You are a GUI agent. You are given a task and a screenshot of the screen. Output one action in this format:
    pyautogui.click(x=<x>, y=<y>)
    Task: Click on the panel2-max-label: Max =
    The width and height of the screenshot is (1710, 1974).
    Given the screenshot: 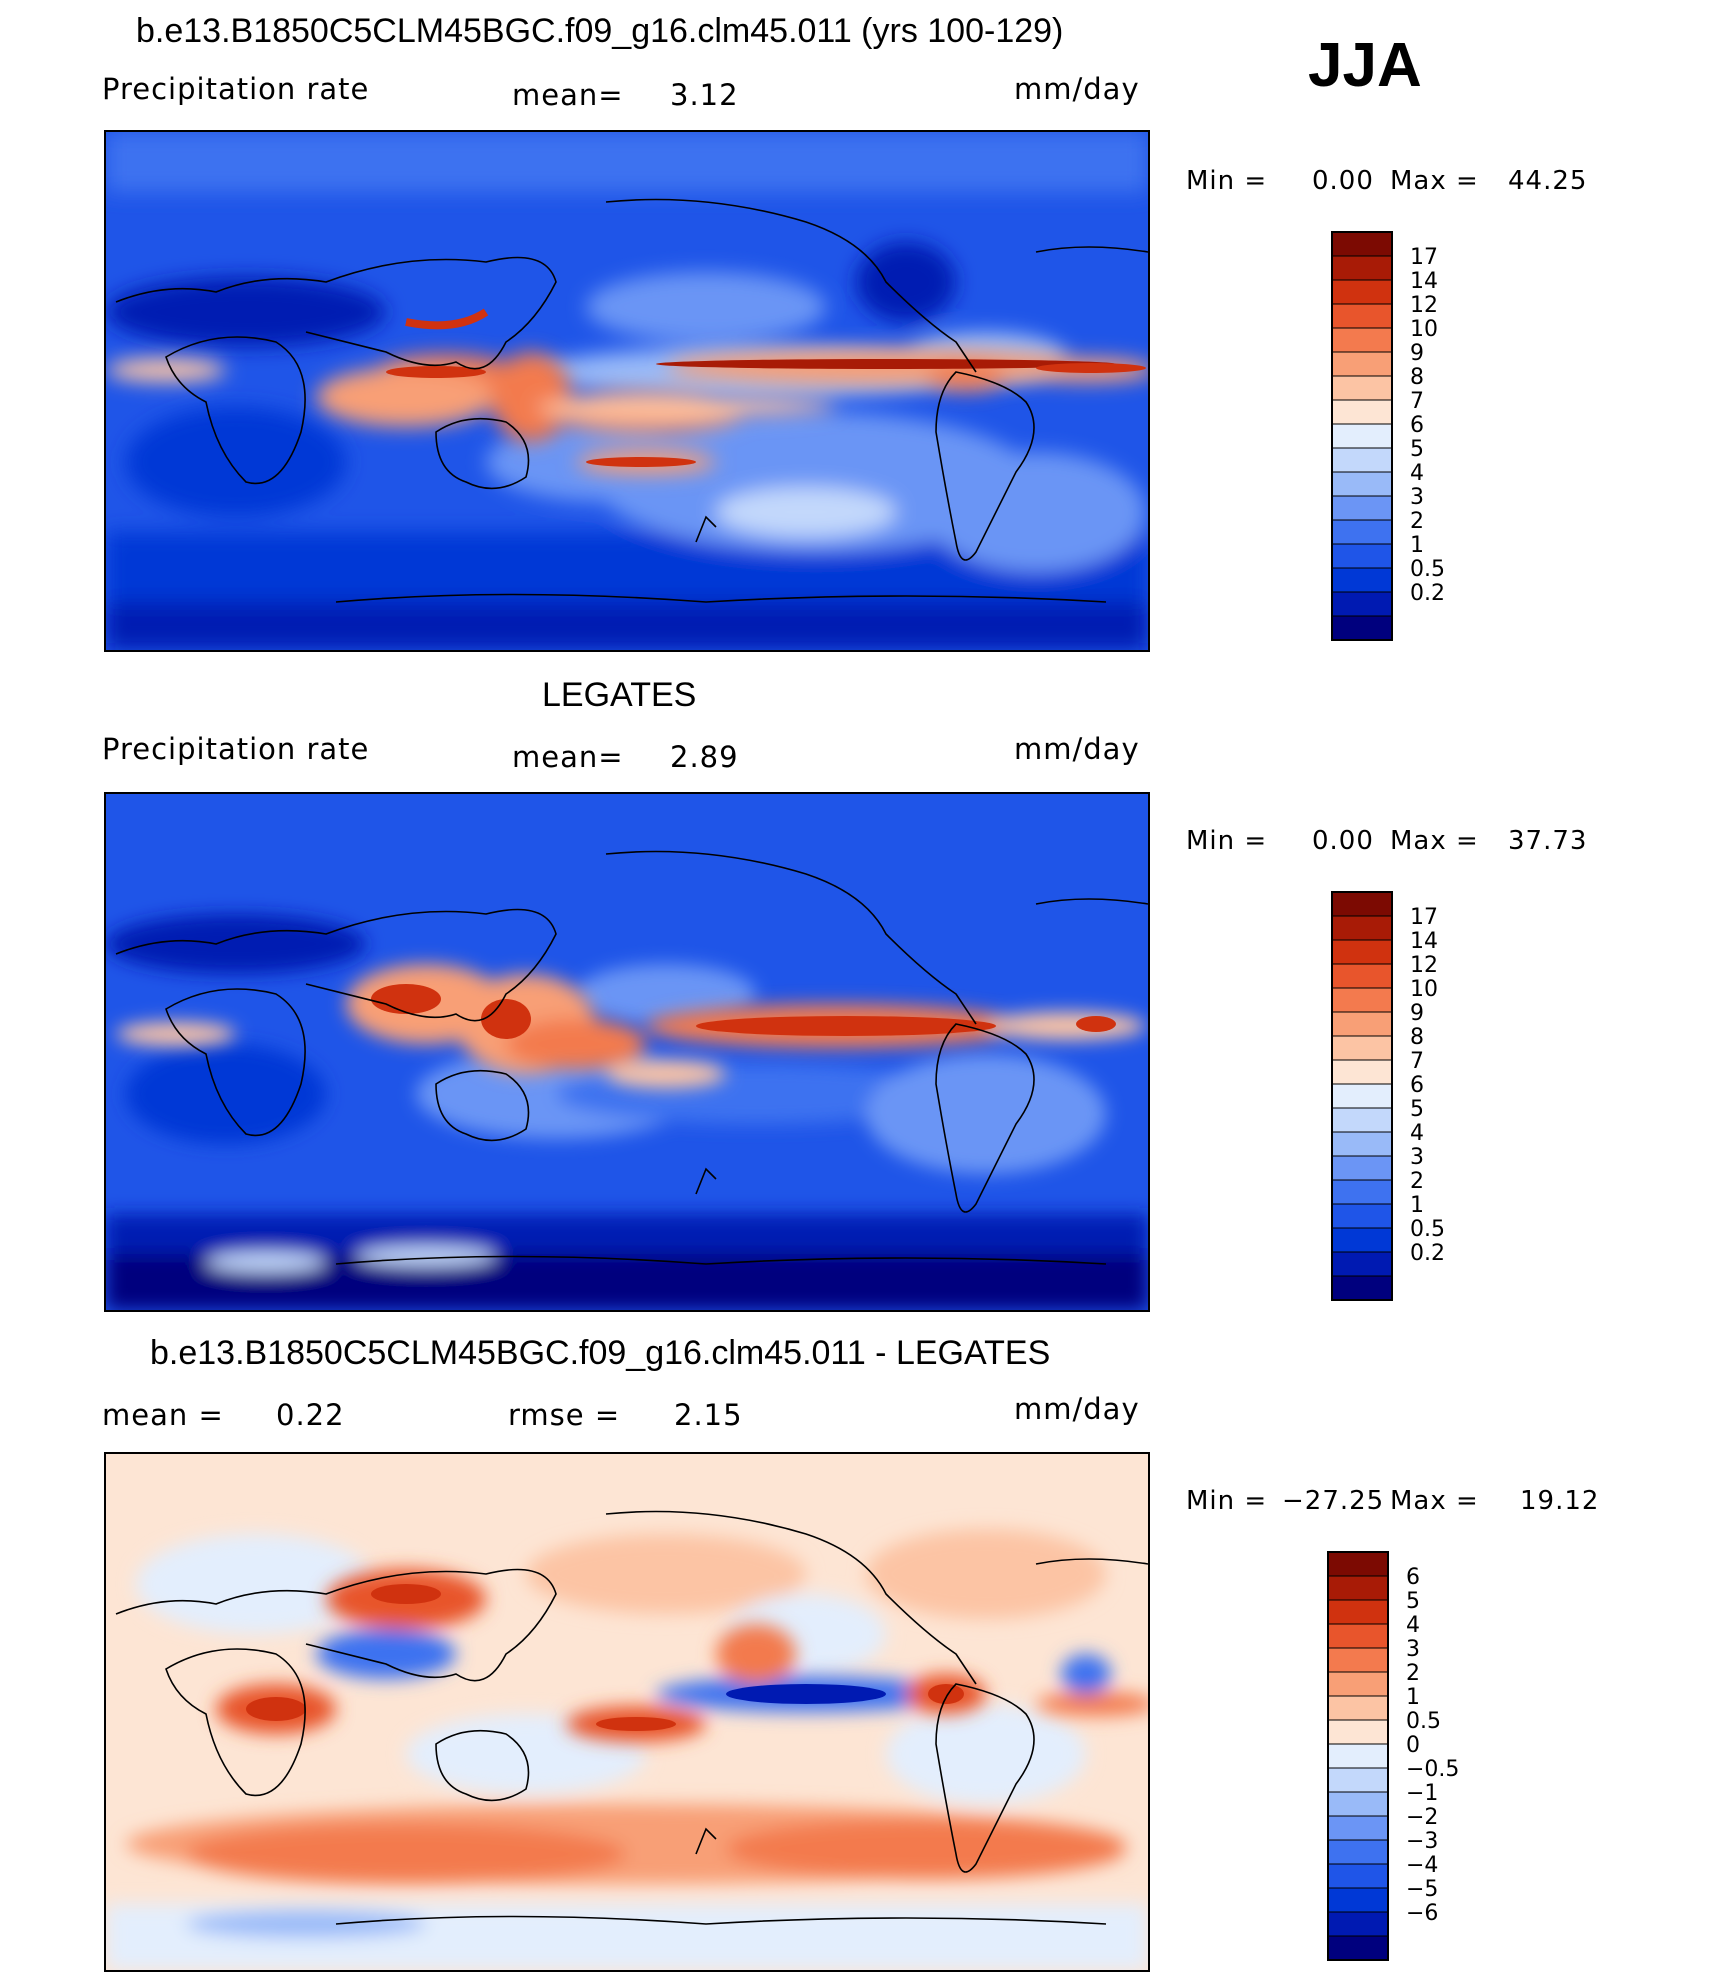 What is the action you would take?
    pyautogui.click(x=1434, y=841)
    